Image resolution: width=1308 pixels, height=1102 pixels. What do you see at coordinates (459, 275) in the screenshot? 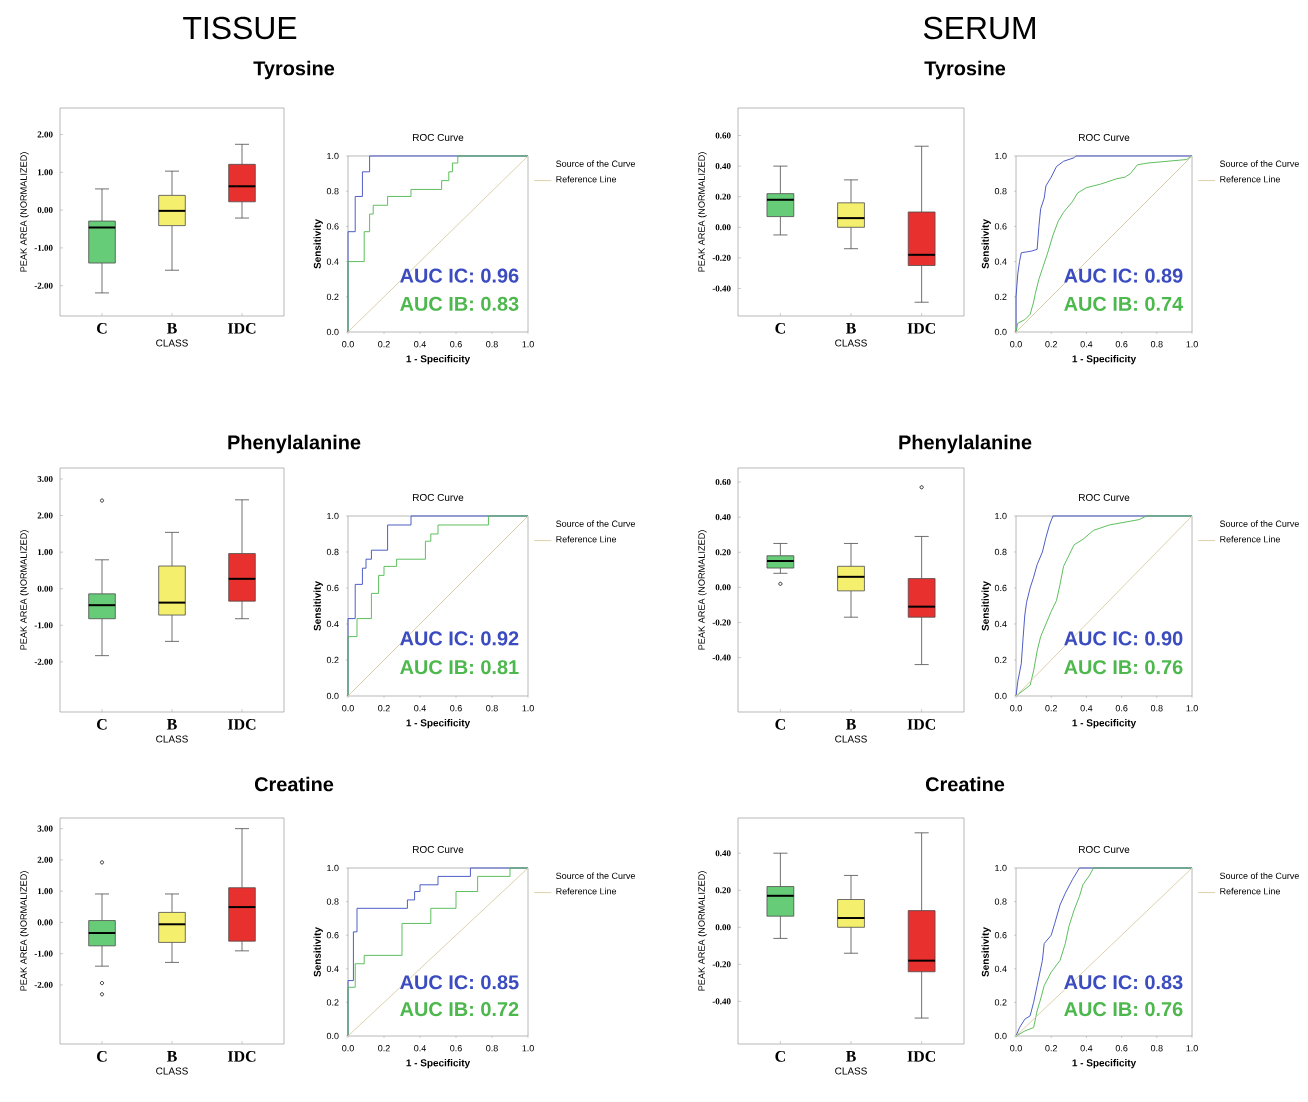
I see `annotation: AUC IC: 0.96` at bounding box center [459, 275].